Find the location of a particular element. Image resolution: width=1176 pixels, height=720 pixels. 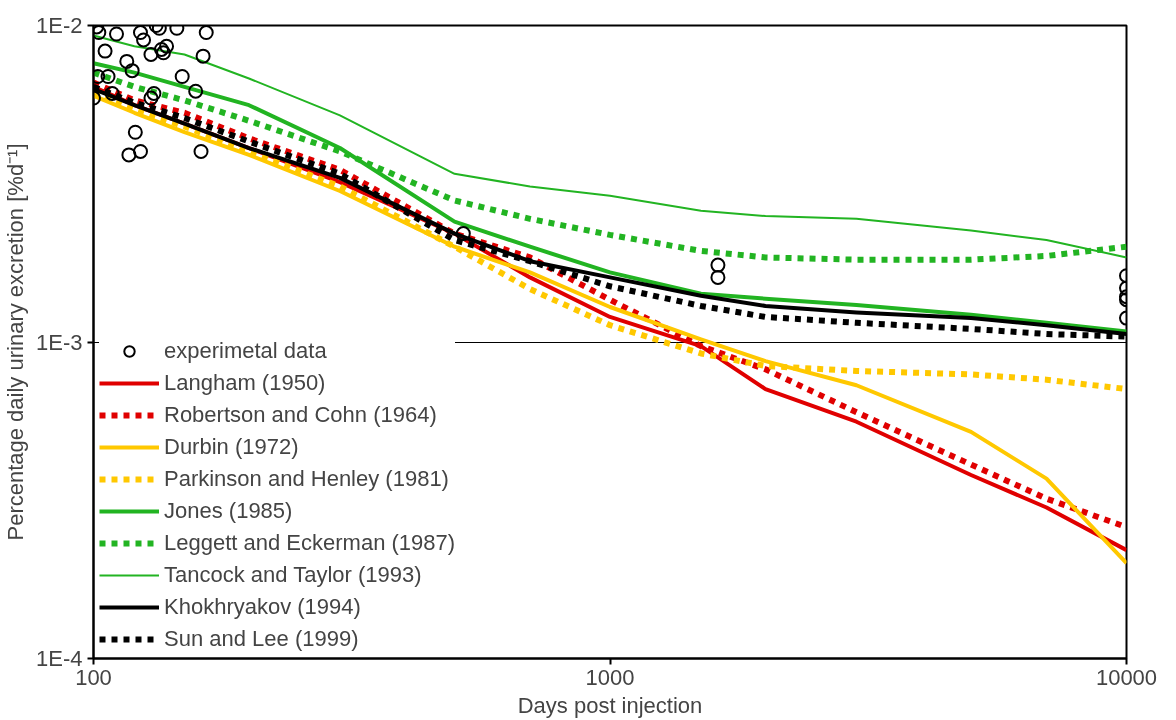

y-tick-label: 1E-4 is located at coordinates (59, 658).